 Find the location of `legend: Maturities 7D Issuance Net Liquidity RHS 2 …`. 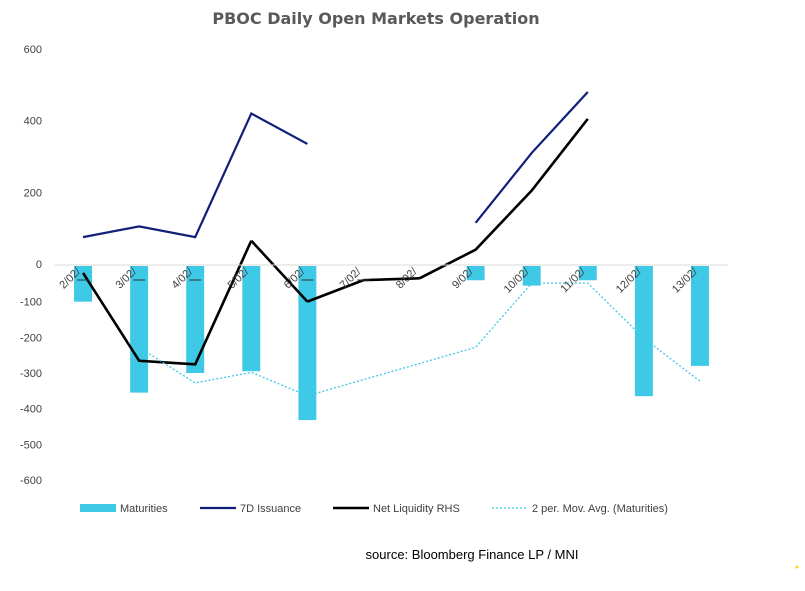

legend: Maturities 7D Issuance Net Liquidity RHS 2 … is located at coordinates (439, 536).